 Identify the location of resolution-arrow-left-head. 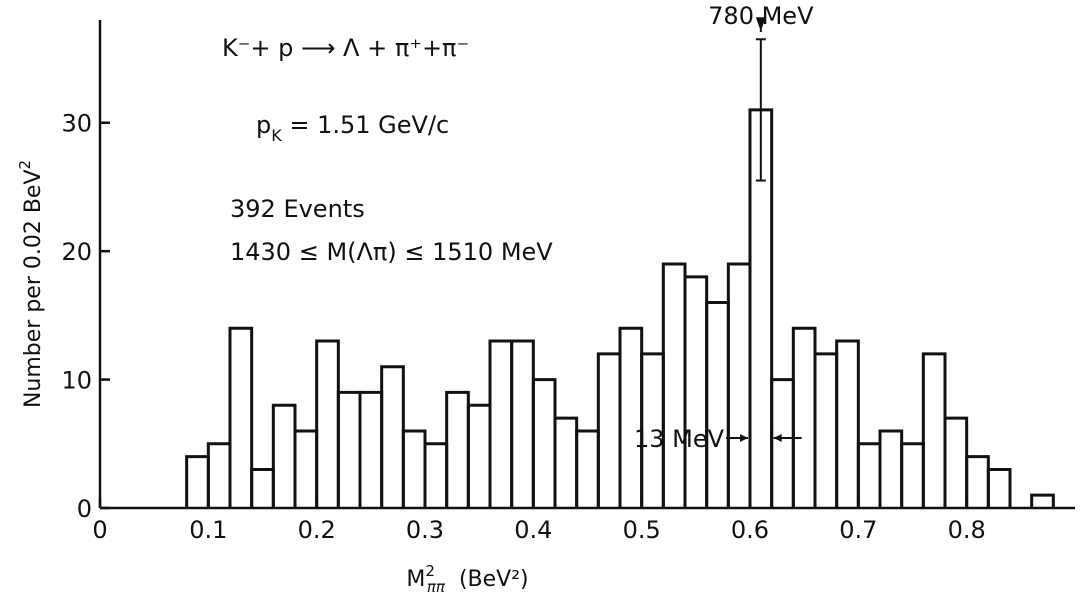
(744, 438).